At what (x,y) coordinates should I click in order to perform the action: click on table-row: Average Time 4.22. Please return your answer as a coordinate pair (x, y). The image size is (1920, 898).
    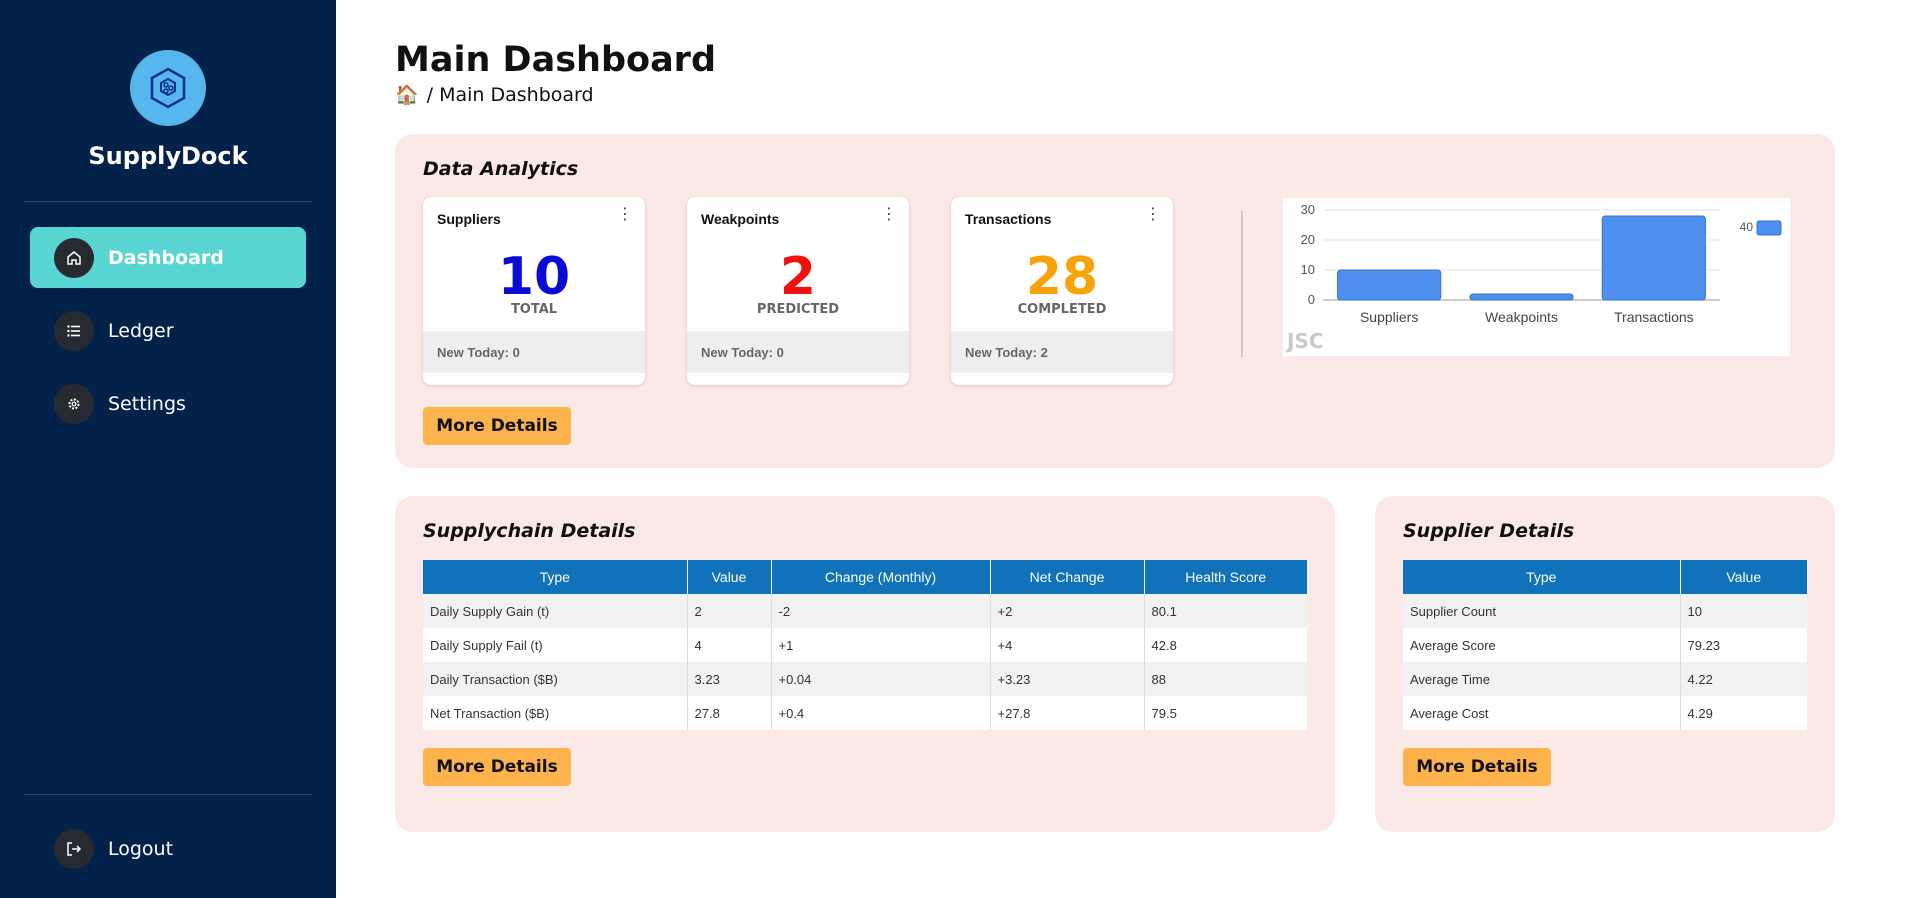
    Looking at the image, I should click on (1605, 679).